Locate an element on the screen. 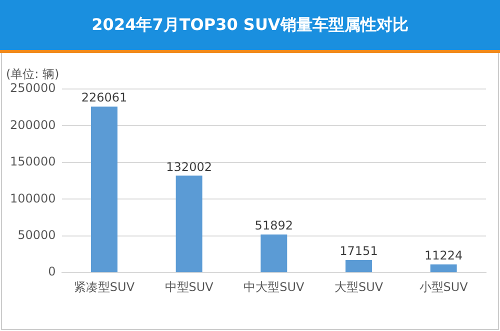 The width and height of the screenshot is (500, 331). x-tick-label: 小型SUV is located at coordinates (444, 287).